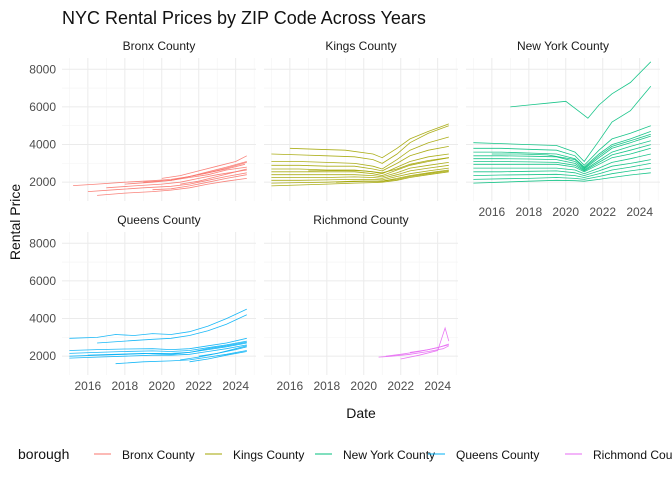 Image resolution: width=672 pixels, height=480 pixels. Describe the element at coordinates (563, 46) in the screenshot. I see `facet-label: New York County` at that location.